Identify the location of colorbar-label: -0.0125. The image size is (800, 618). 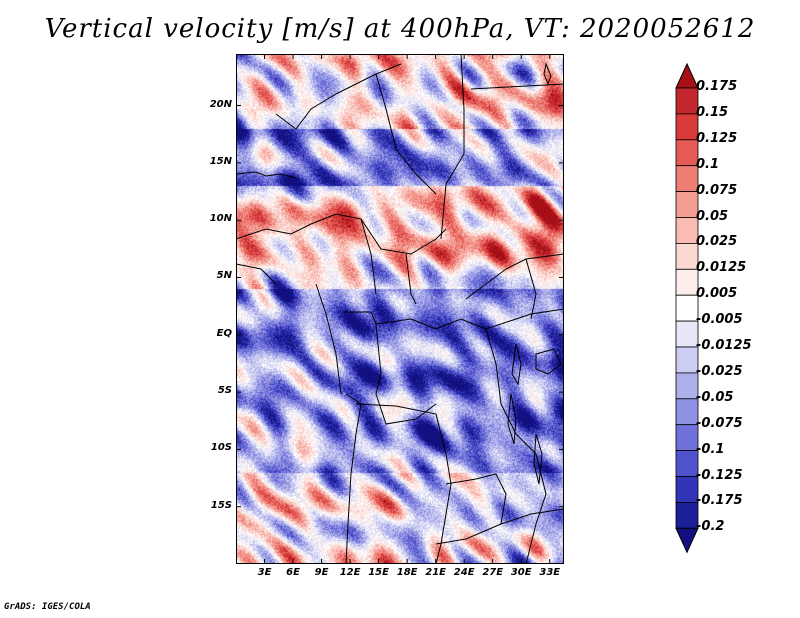
(724, 345).